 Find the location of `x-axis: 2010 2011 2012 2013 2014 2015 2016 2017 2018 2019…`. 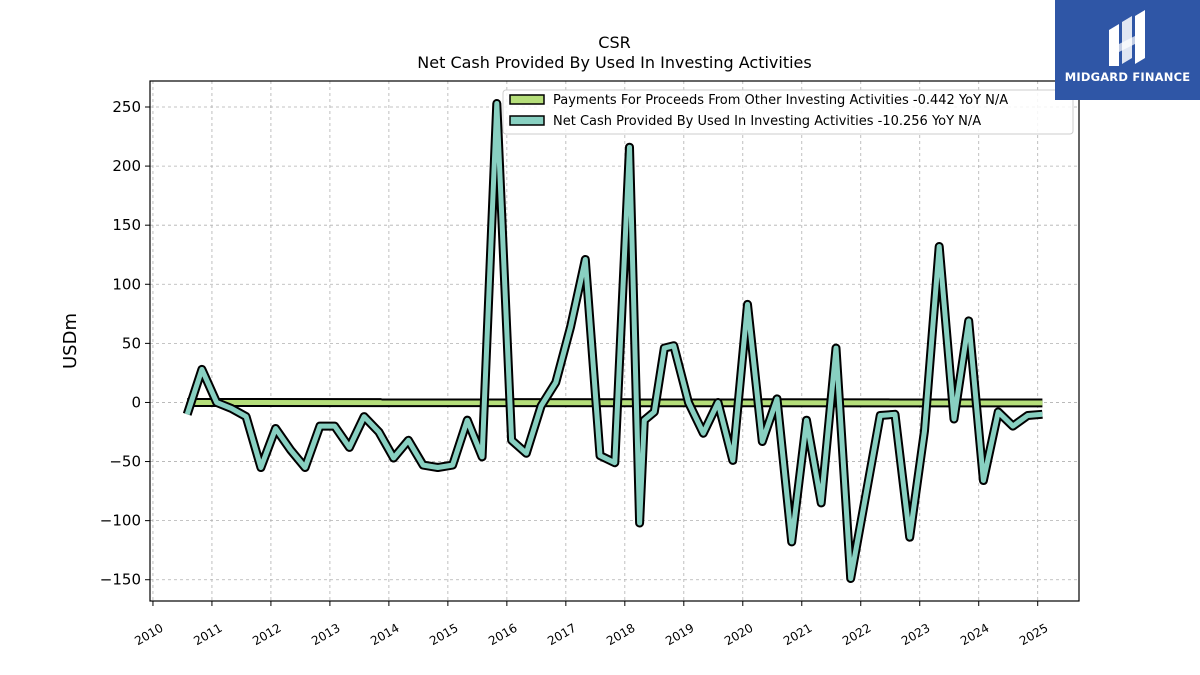

x-axis: 2010 2011 2012 2013 2014 2015 2016 2017 2018 2019… is located at coordinates (591, 624).